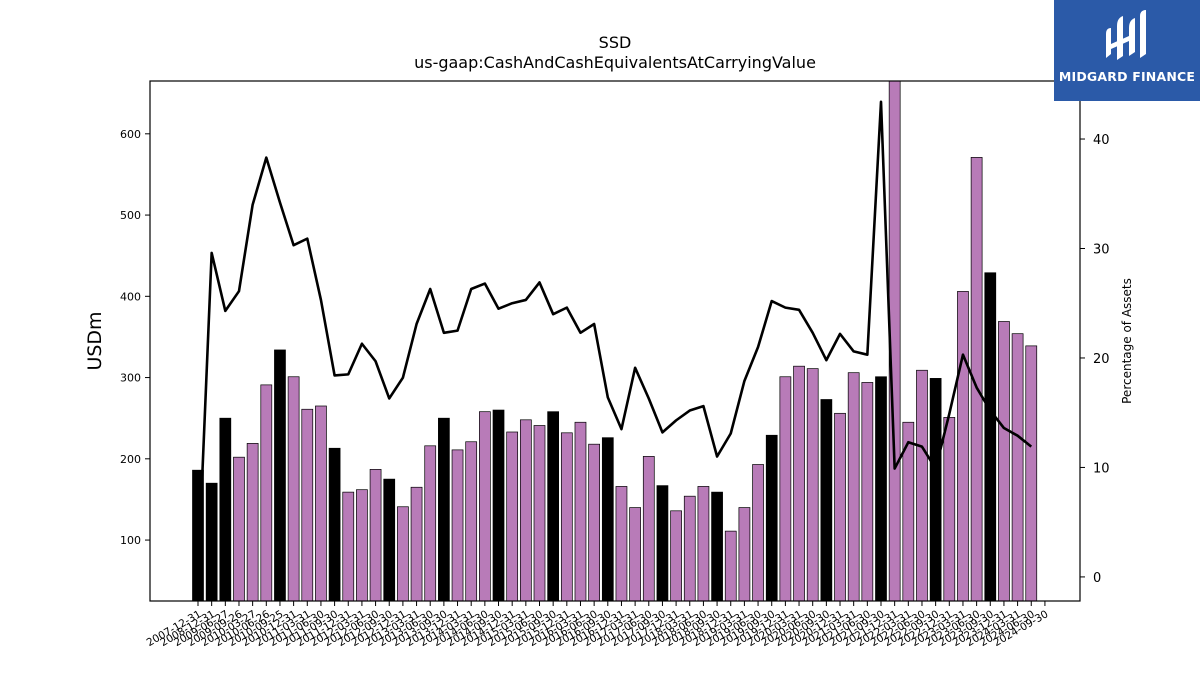 This screenshot has height=675, width=1200. What do you see at coordinates (1101, 359) in the screenshot?
I see `y2-tick-label: 20` at bounding box center [1101, 359].